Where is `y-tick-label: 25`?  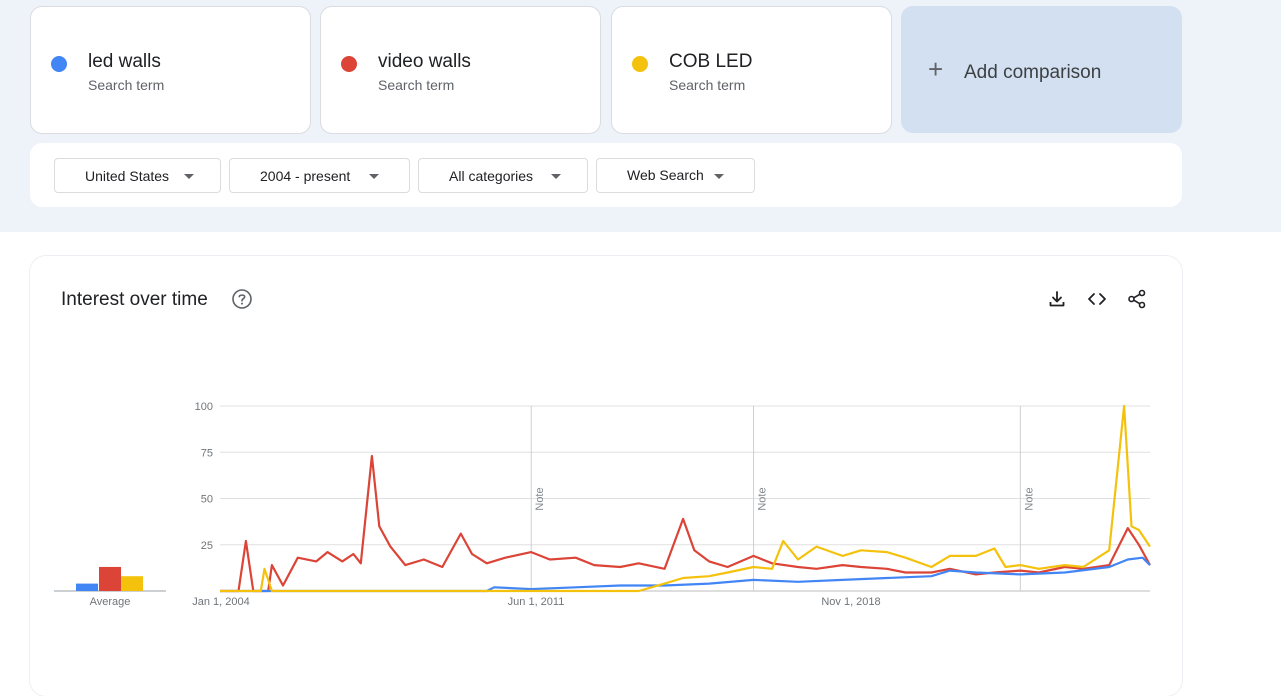 y-tick-label: 25 is located at coordinates (207, 546).